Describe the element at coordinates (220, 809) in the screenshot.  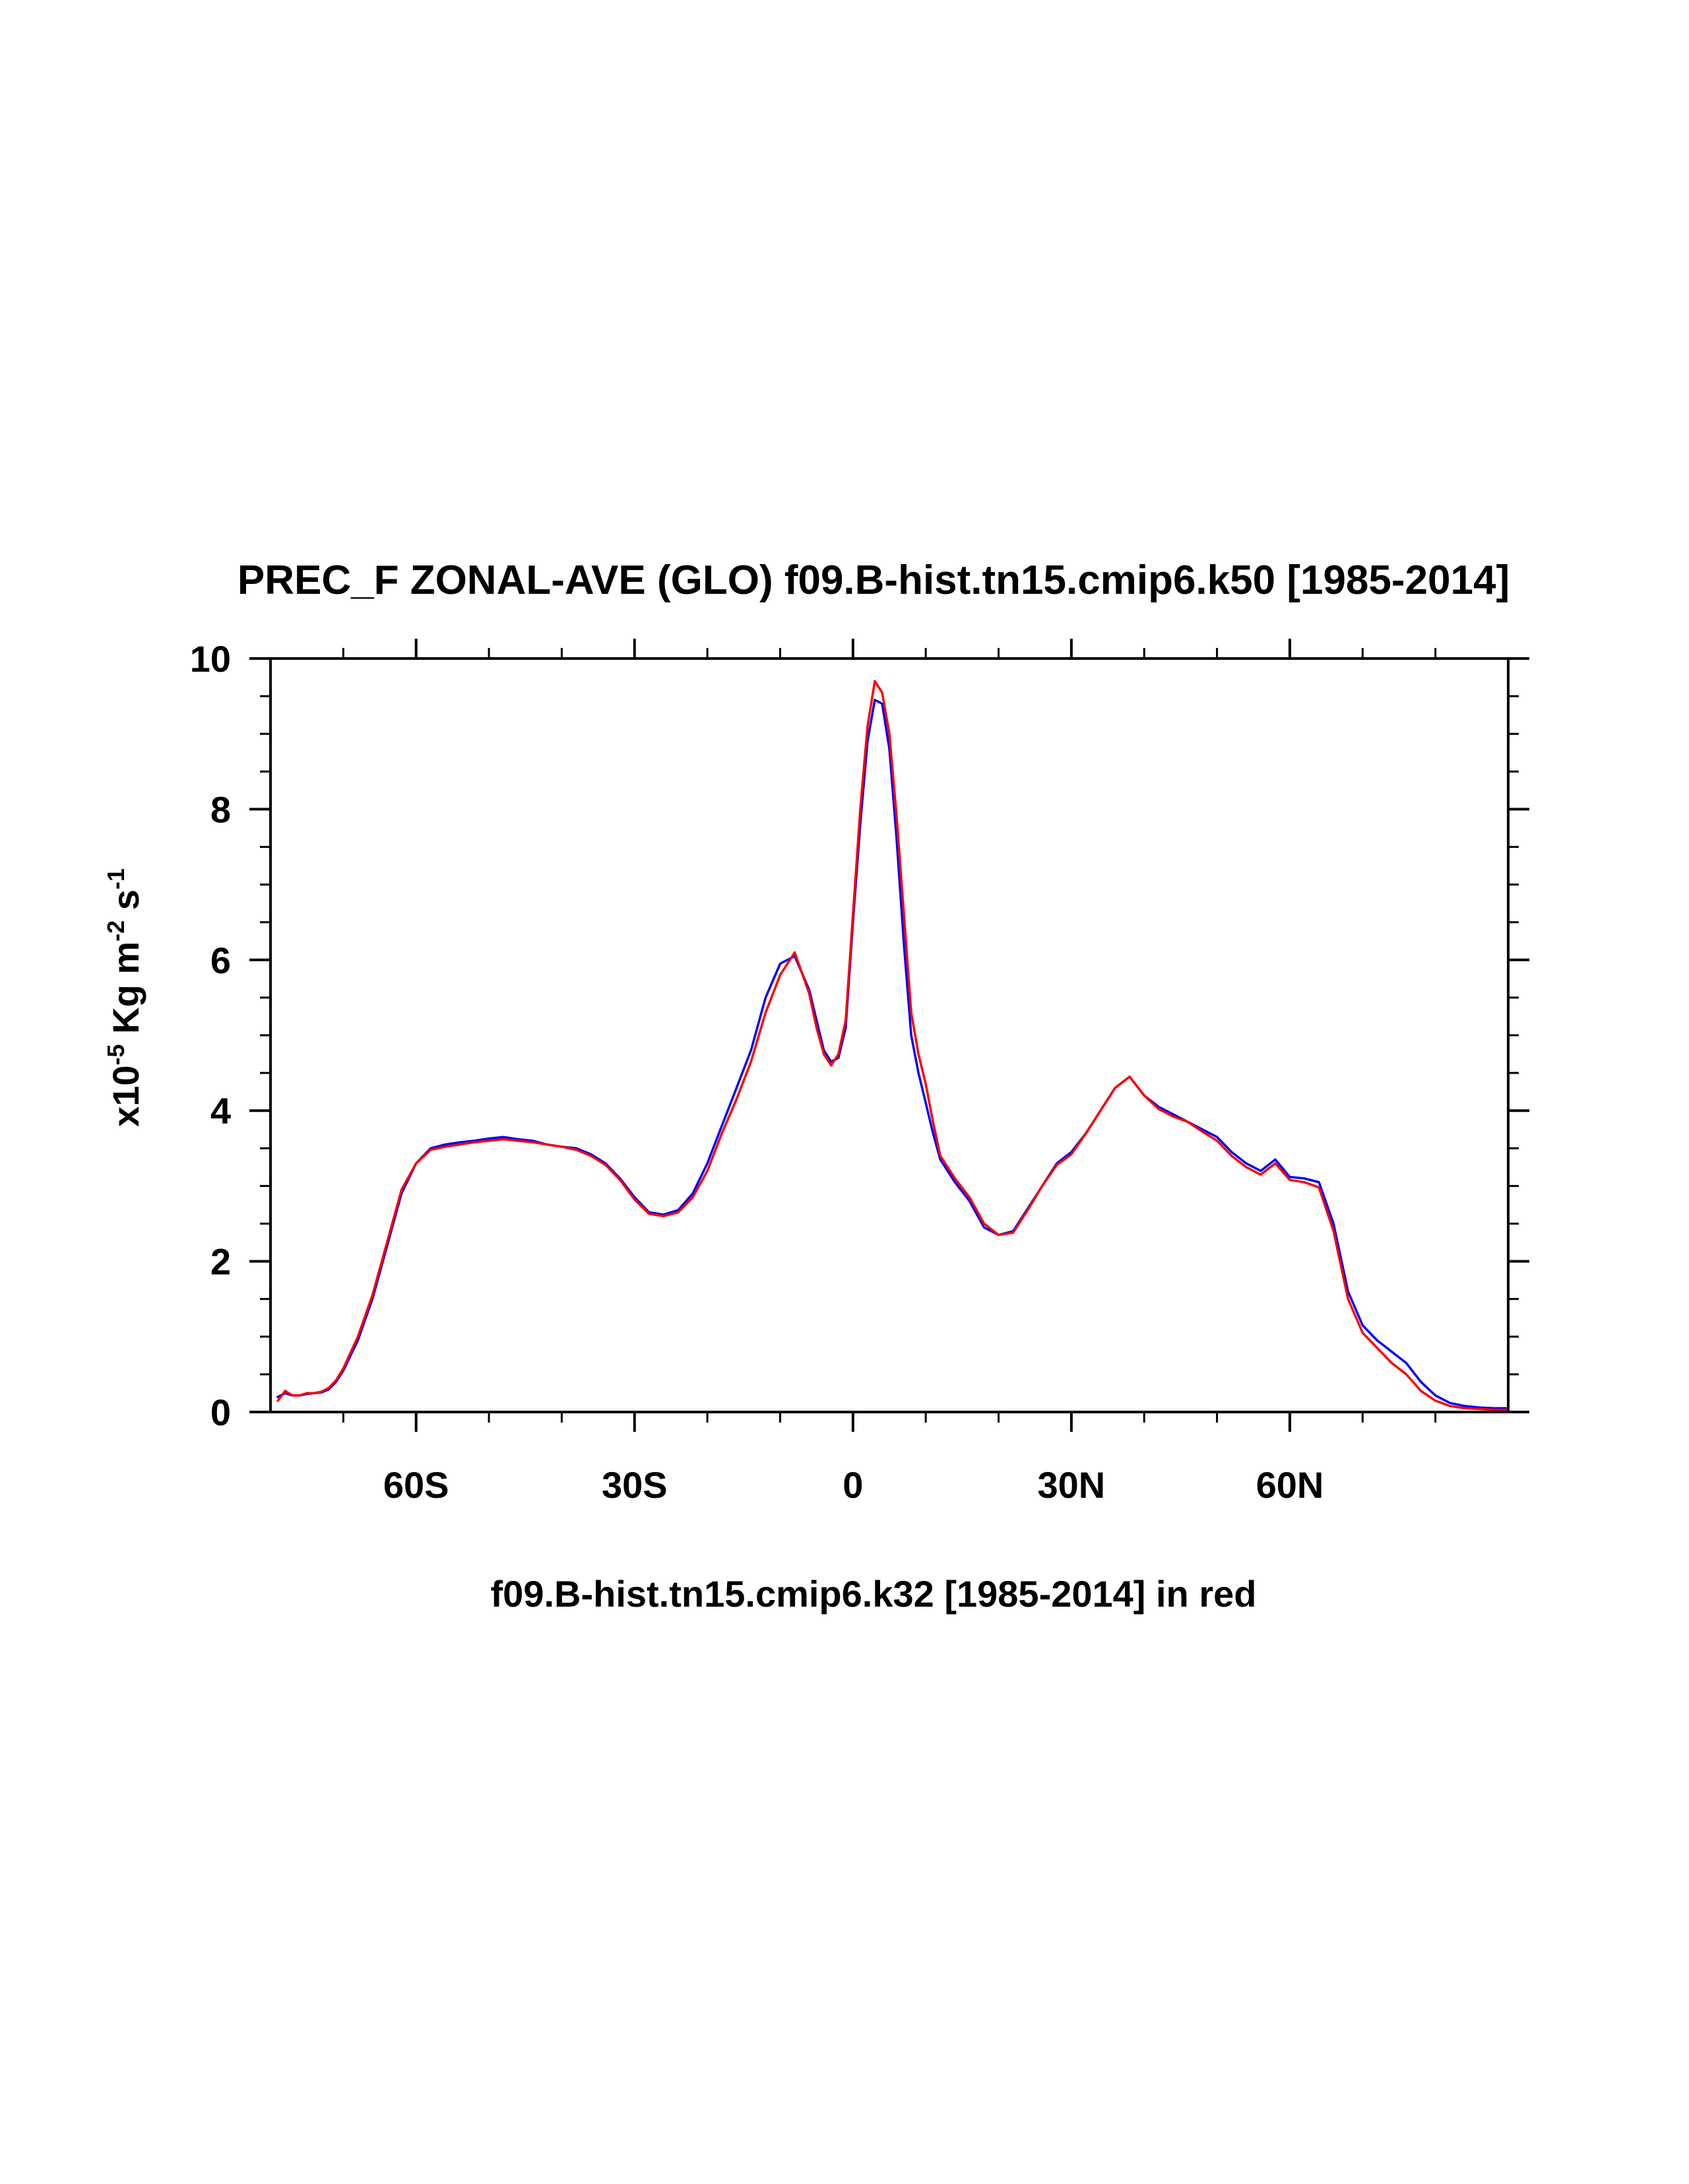
I see `y-tick-label: 8` at that location.